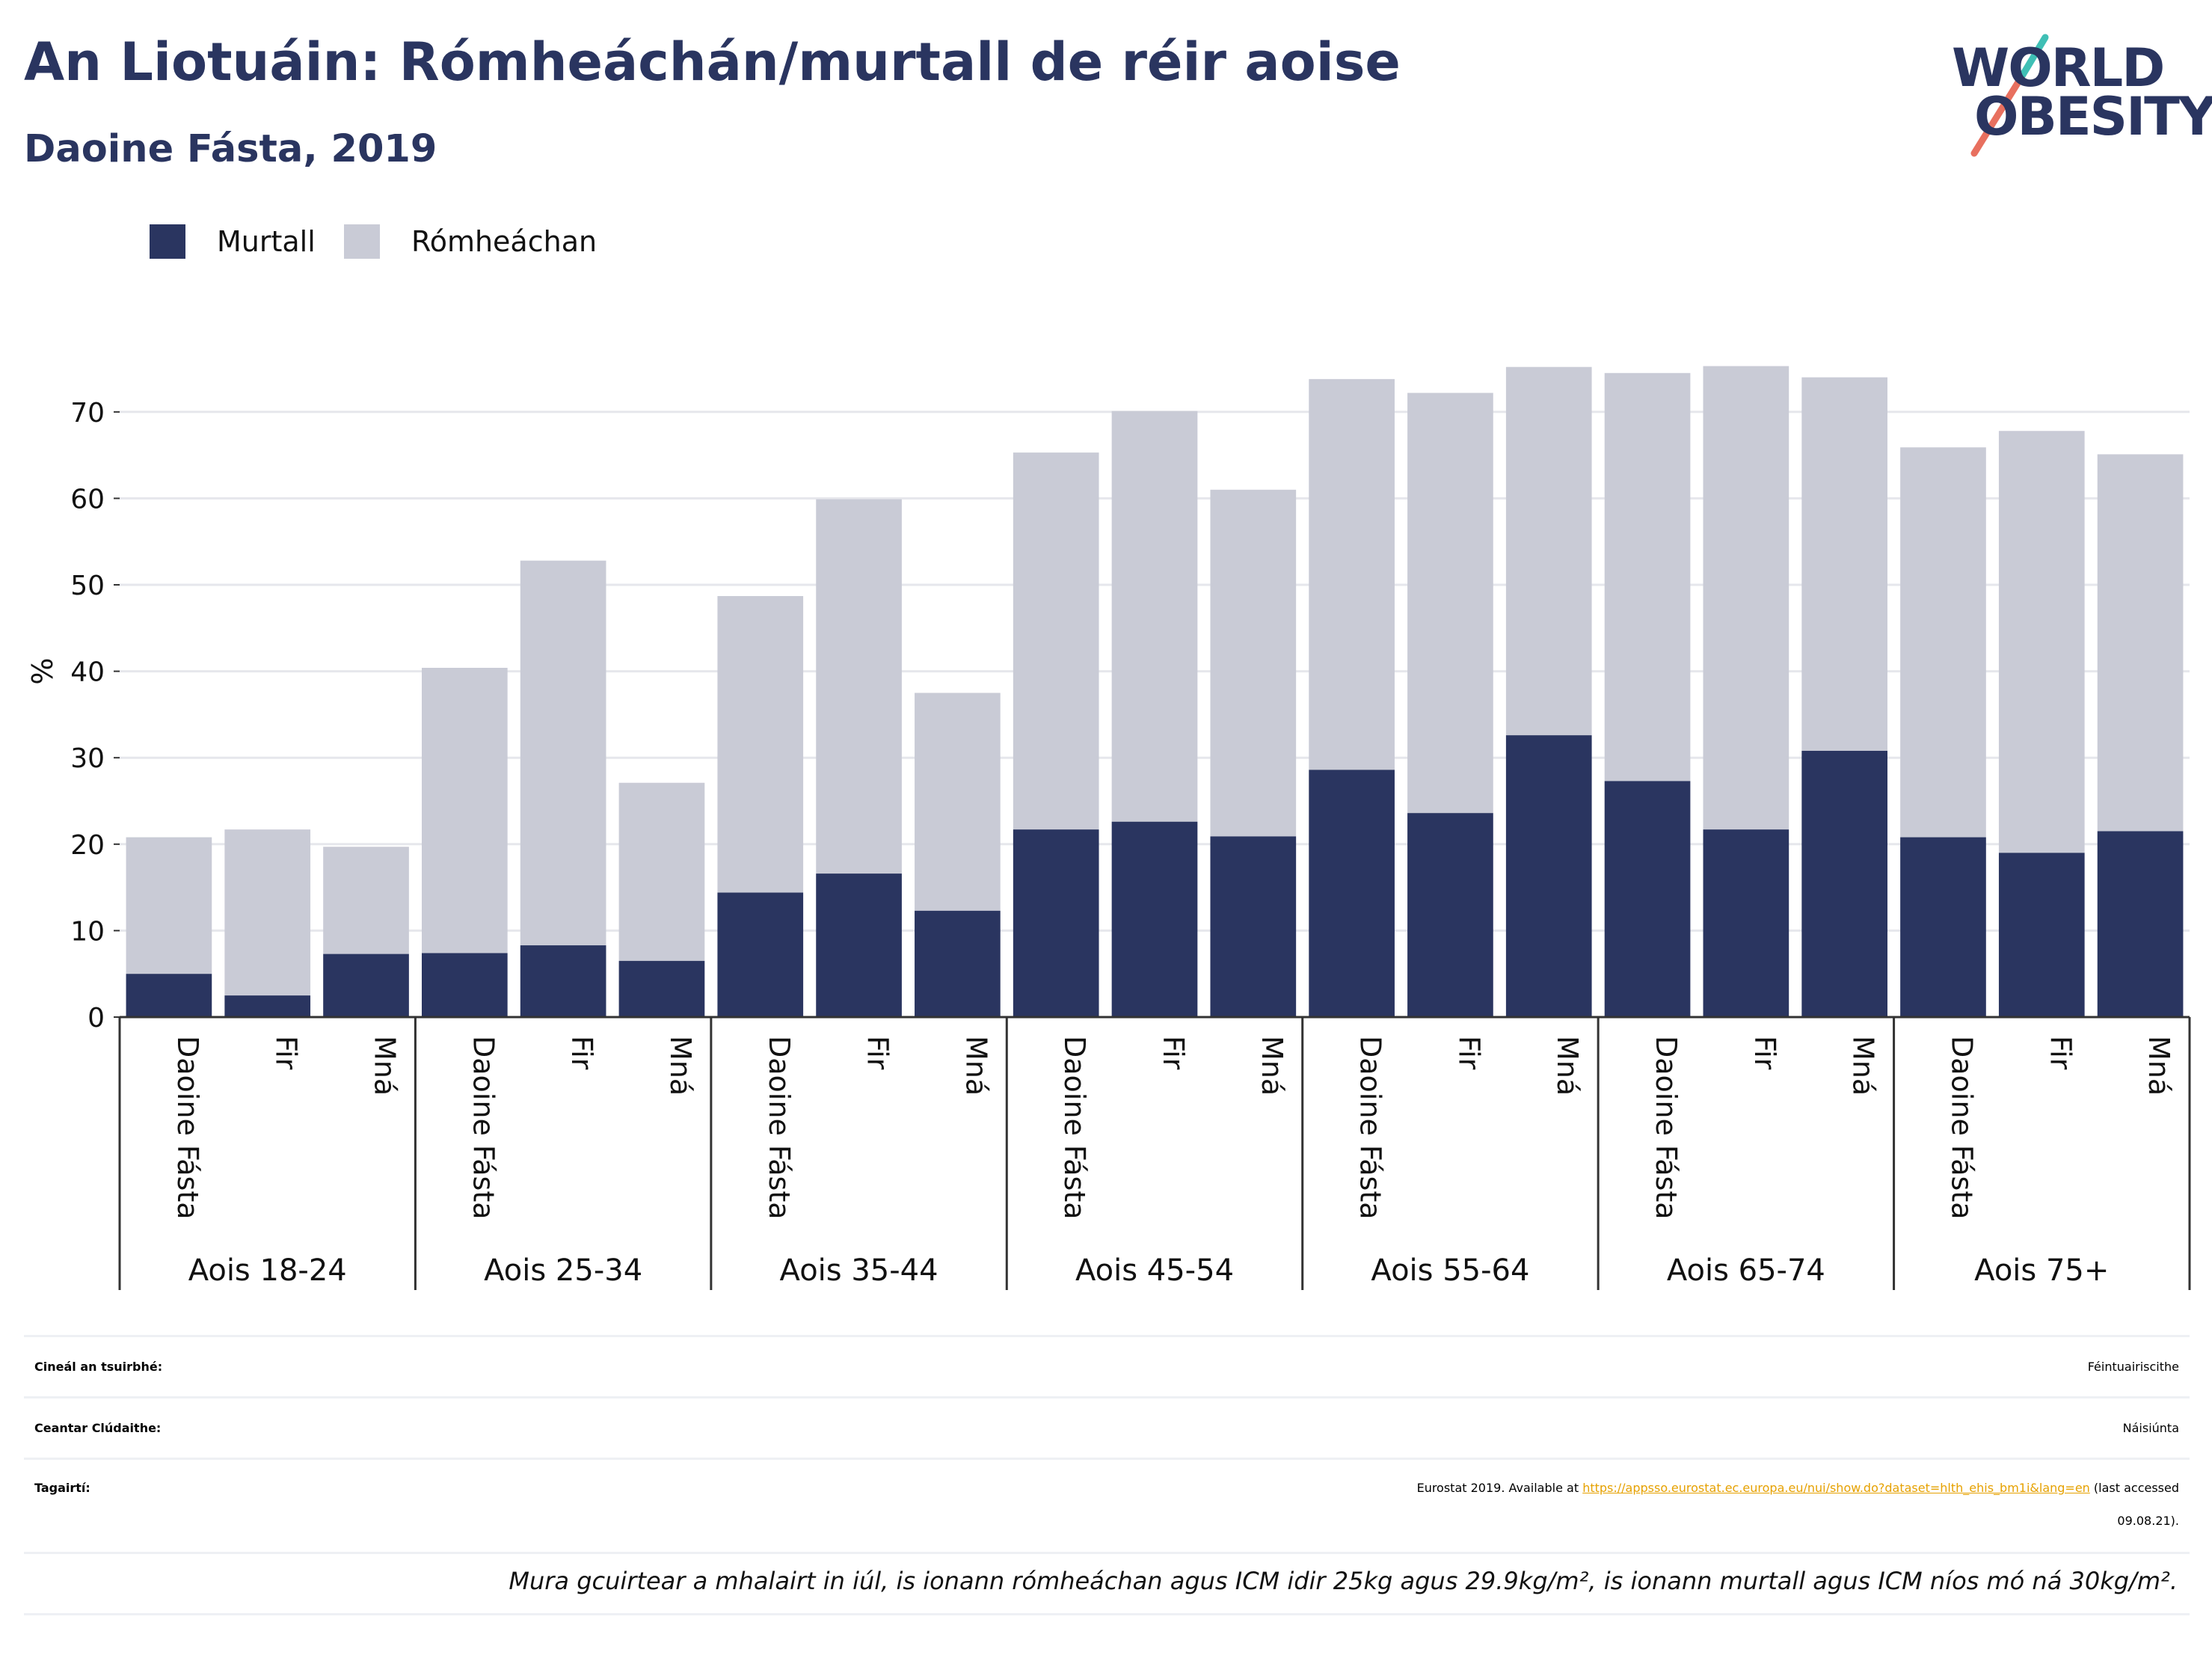 This screenshot has width=2212, height=1655. Describe the element at coordinates (1107, 1366) in the screenshot. I see `info-row-survey: Cineál an tsuirbhé: Féintuairiscithe` at that location.